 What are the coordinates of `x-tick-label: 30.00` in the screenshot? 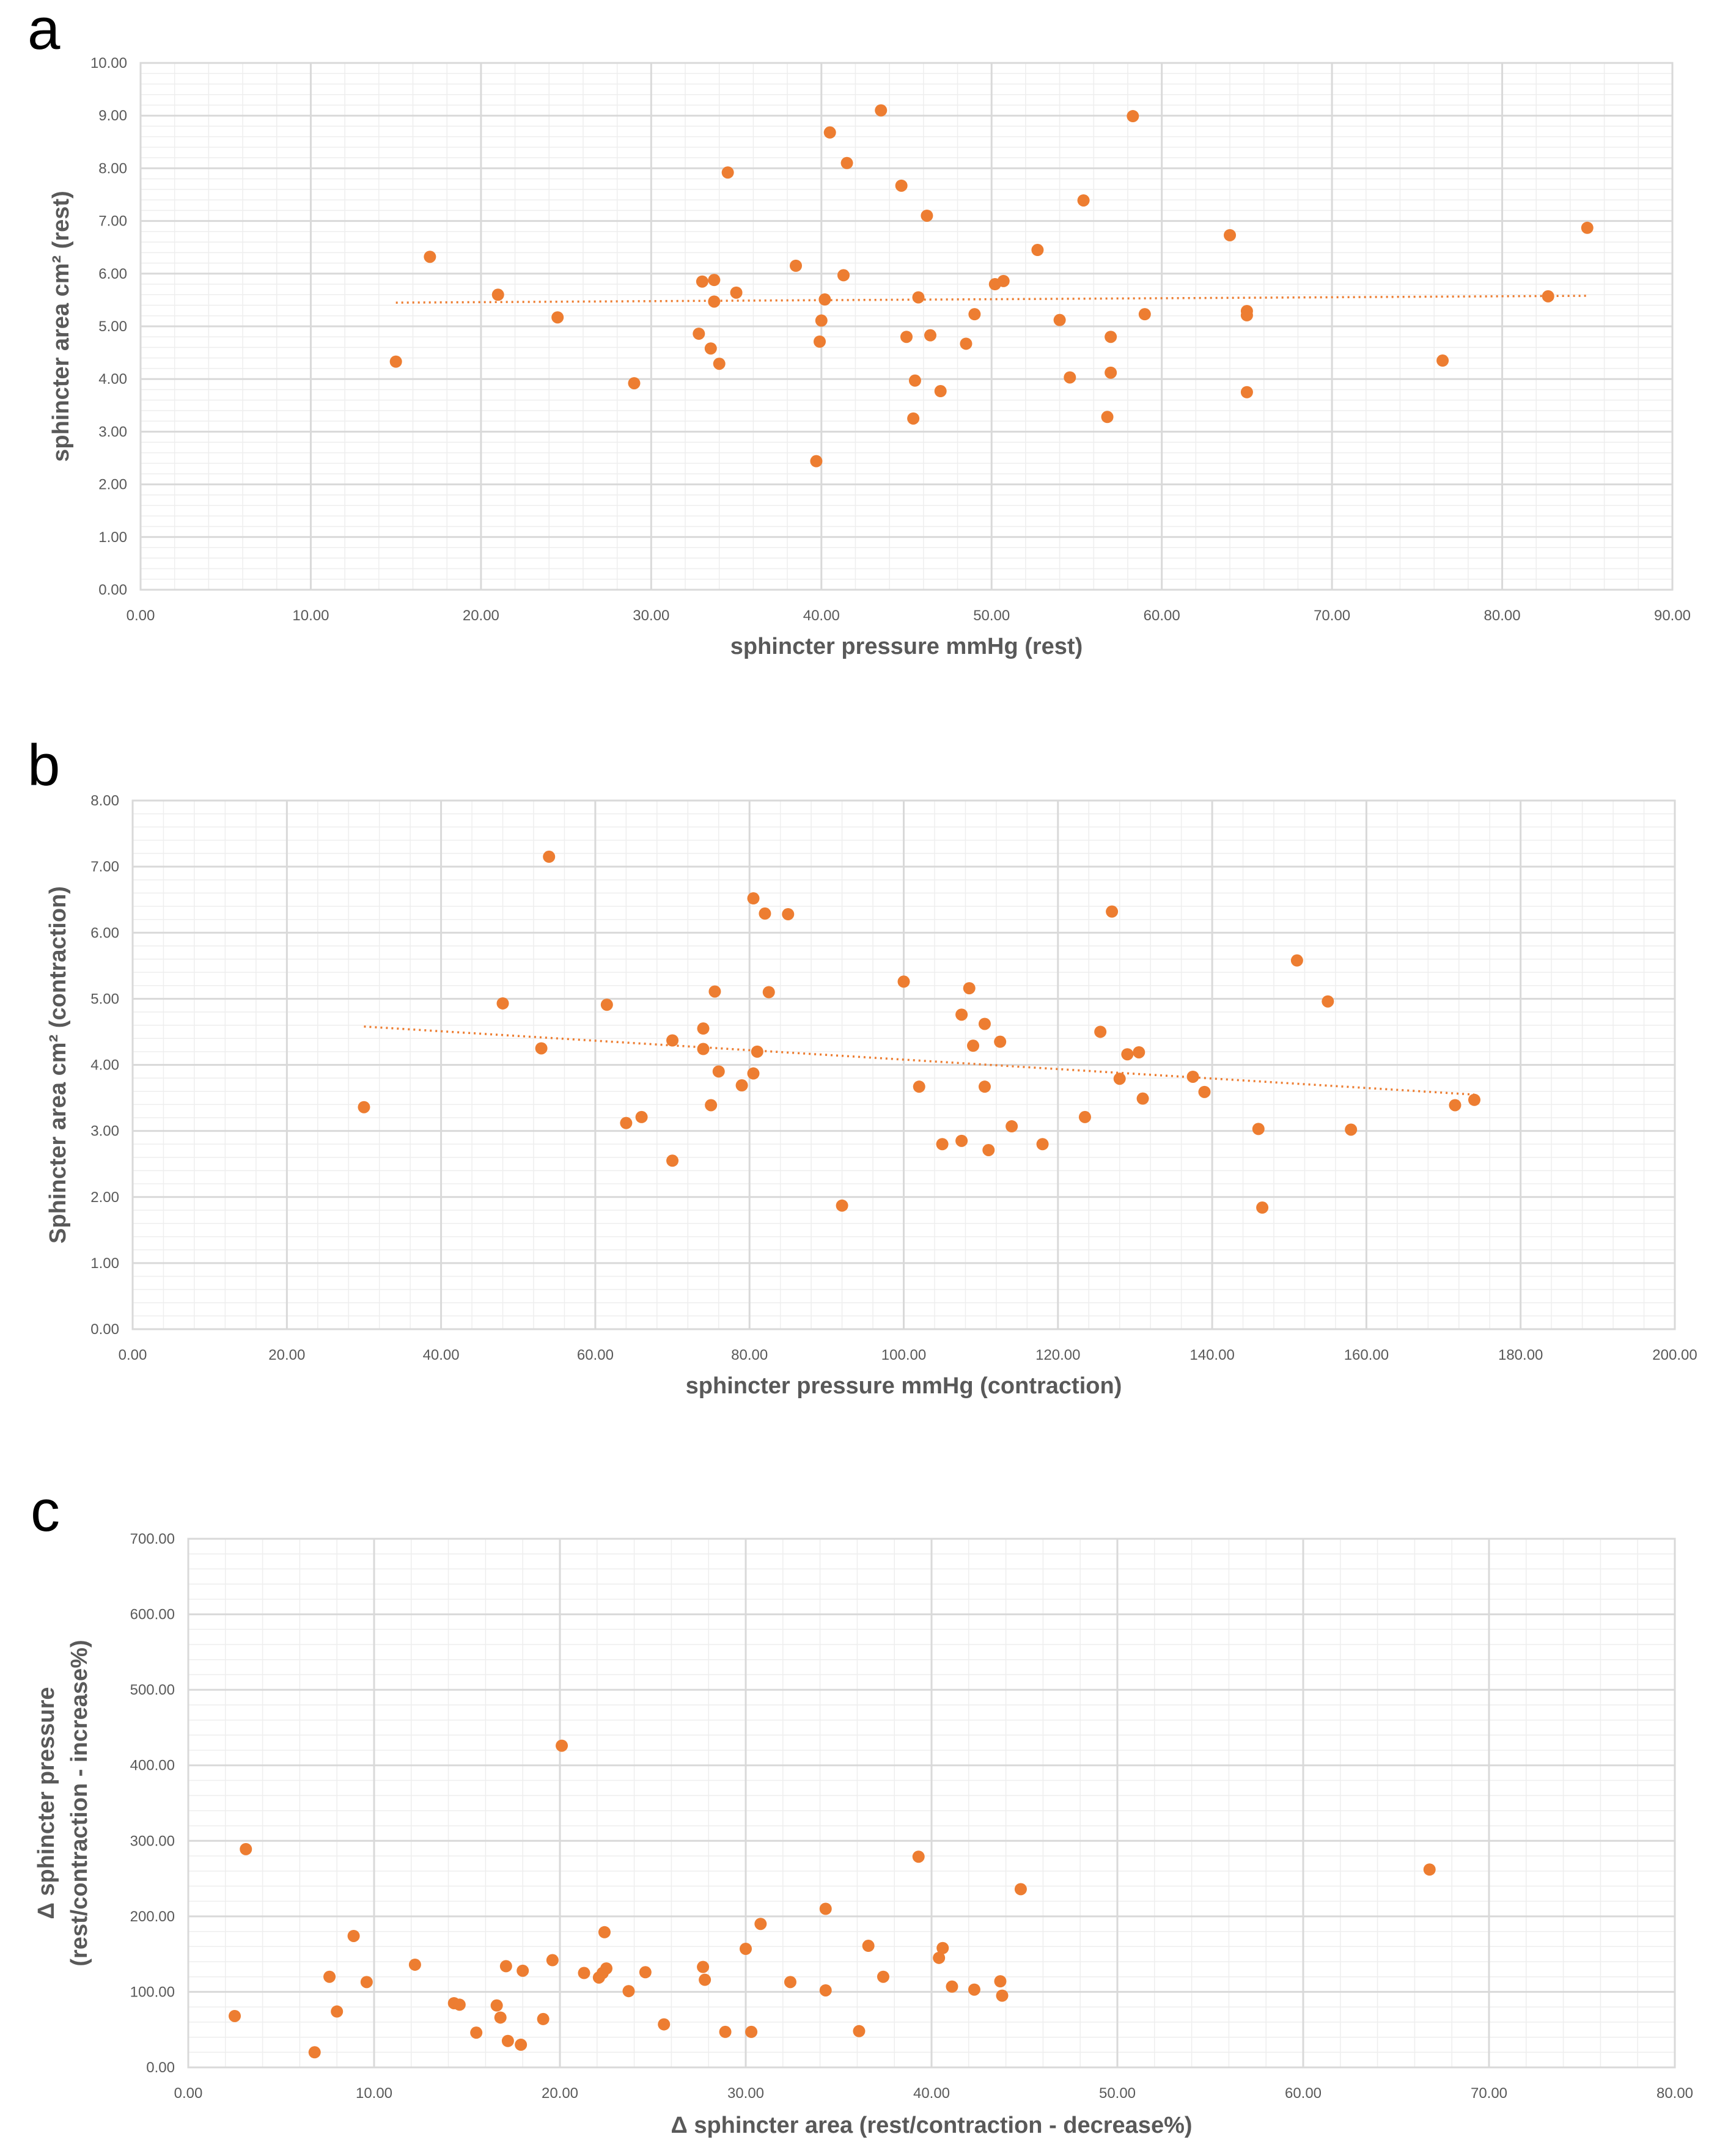 It's located at (746, 2094).